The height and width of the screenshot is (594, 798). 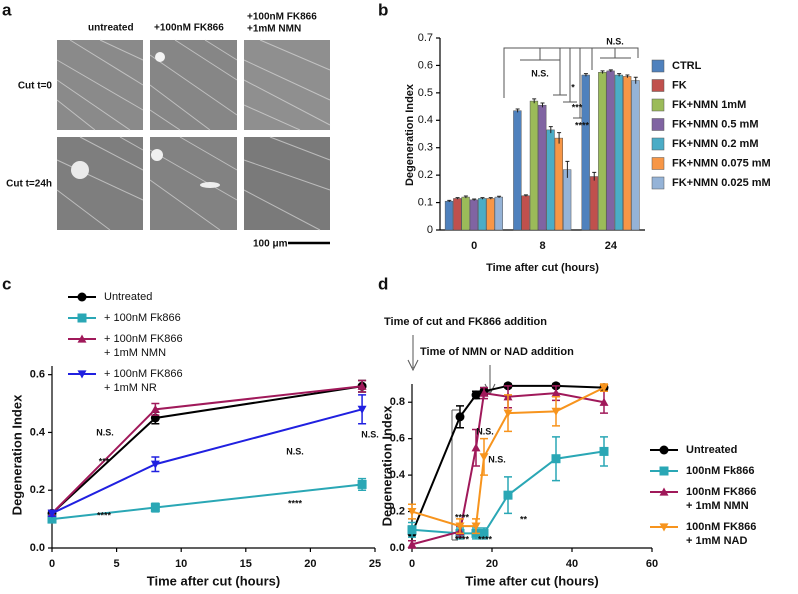 What do you see at coordinates (492, 564) in the screenshot?
I see `x-tick-label: 20` at bounding box center [492, 564].